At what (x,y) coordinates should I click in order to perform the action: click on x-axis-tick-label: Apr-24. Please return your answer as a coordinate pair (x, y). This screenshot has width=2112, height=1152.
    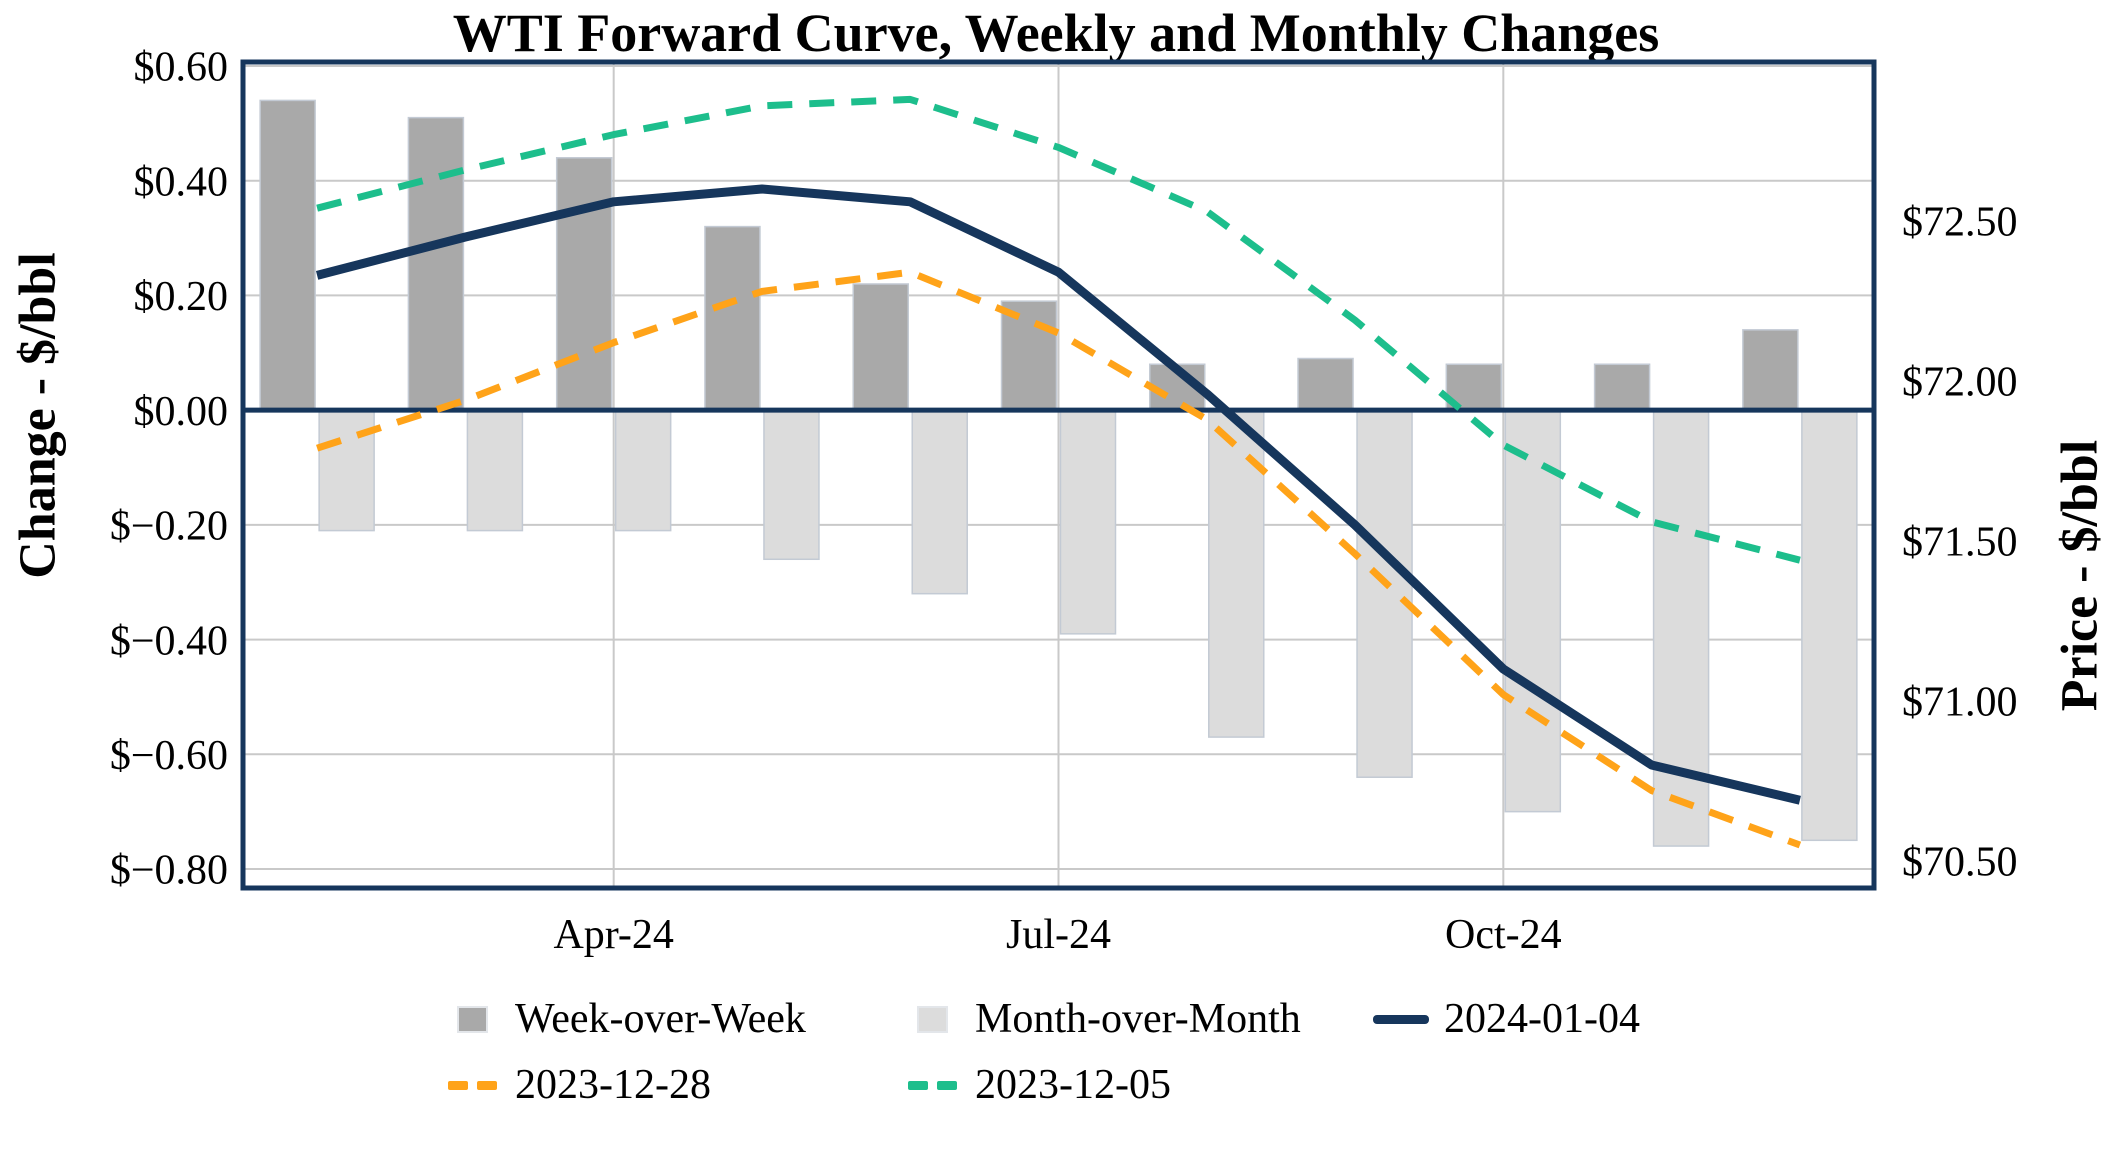
    Looking at the image, I should click on (613, 935).